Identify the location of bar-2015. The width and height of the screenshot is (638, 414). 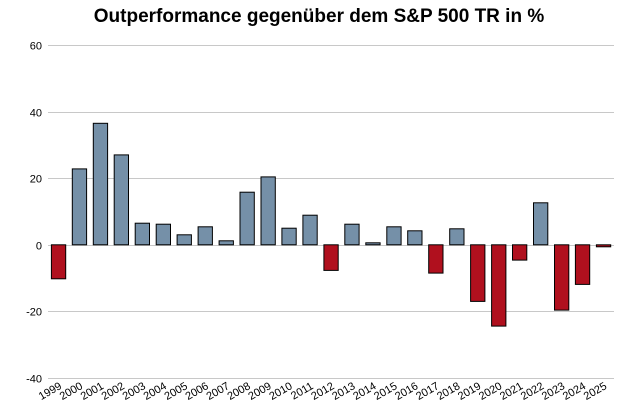
(394, 236).